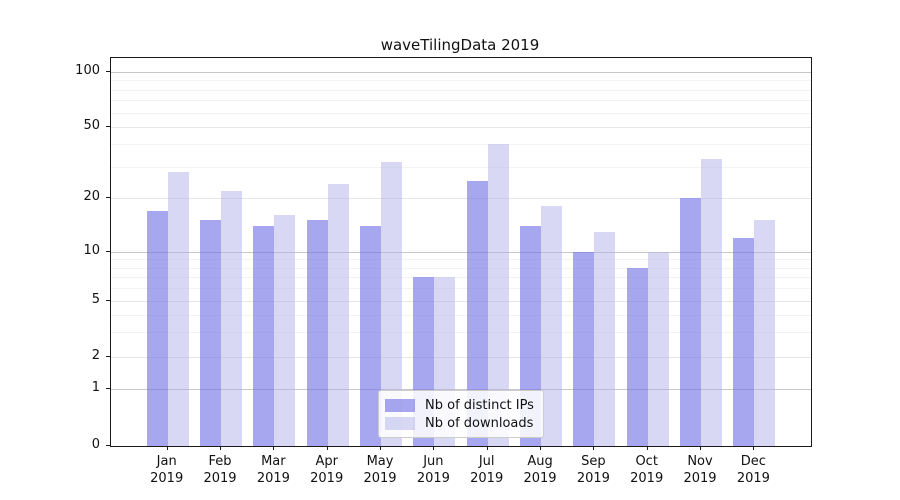 The image size is (900, 500). What do you see at coordinates (392, 303) in the screenshot?
I see `bar-downloads-may` at bounding box center [392, 303].